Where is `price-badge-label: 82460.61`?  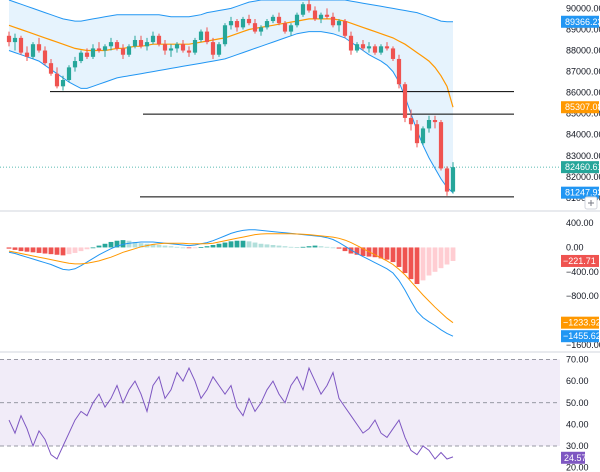 price-badge-label: 82460.61 is located at coordinates (582, 167).